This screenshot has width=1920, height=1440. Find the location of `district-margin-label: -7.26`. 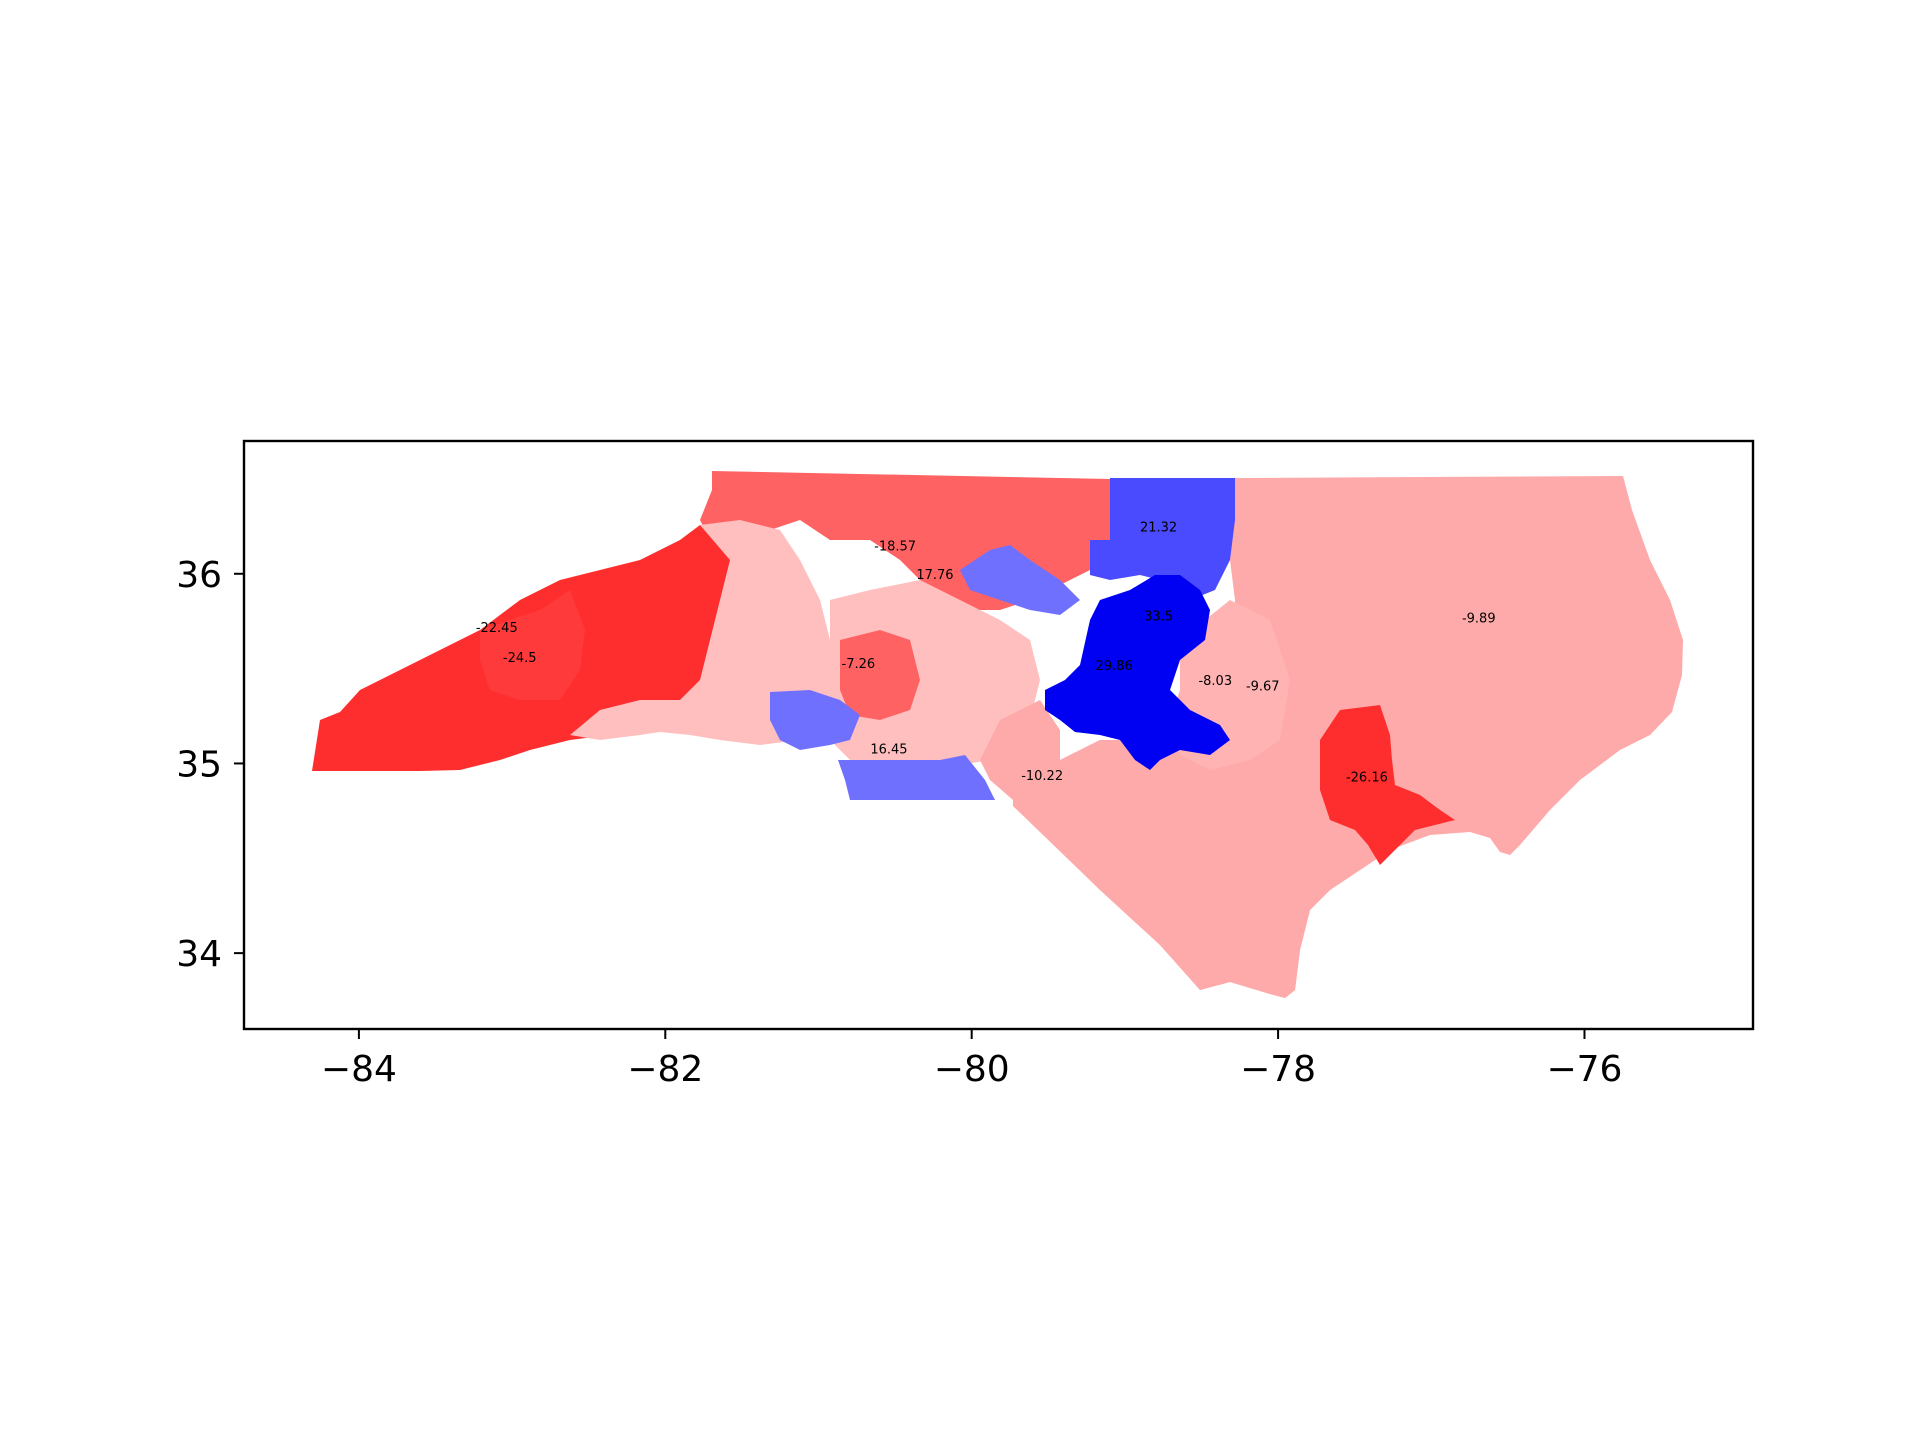

district-margin-label: -7.26 is located at coordinates (859, 664).